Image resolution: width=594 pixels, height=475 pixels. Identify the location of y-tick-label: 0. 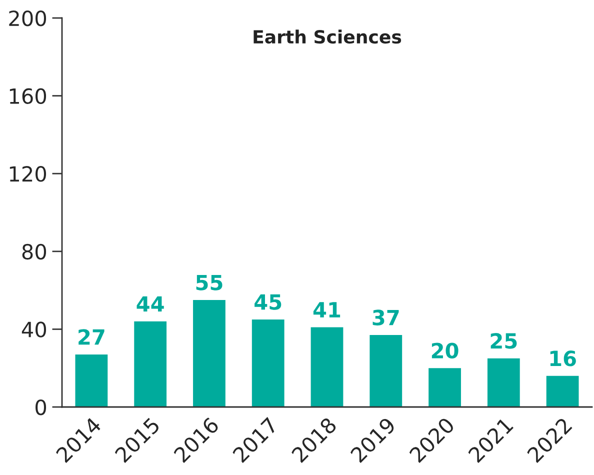
(41, 407).